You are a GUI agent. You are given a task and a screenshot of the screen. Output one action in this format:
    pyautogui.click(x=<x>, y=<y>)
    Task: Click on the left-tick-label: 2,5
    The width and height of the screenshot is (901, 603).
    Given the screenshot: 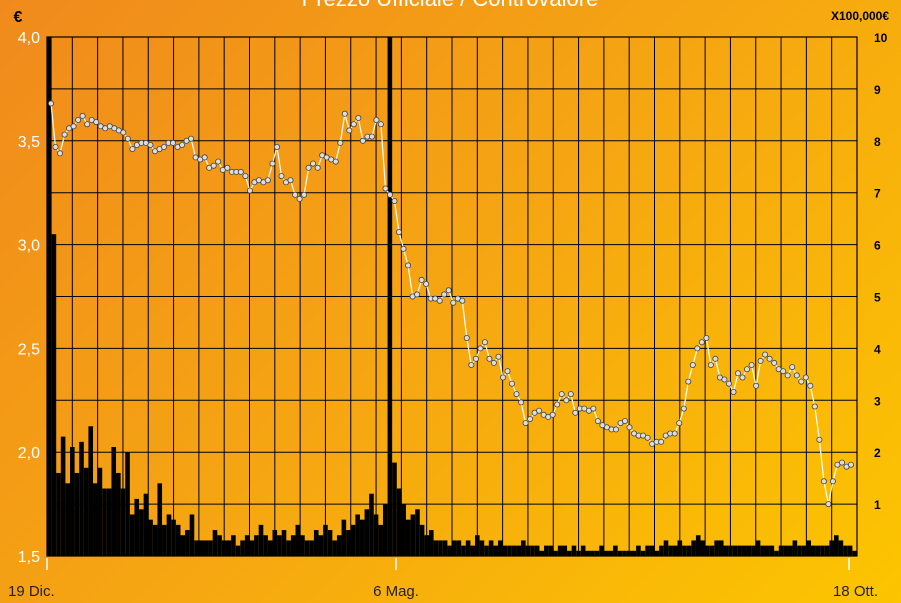 What is the action you would take?
    pyautogui.click(x=29, y=349)
    